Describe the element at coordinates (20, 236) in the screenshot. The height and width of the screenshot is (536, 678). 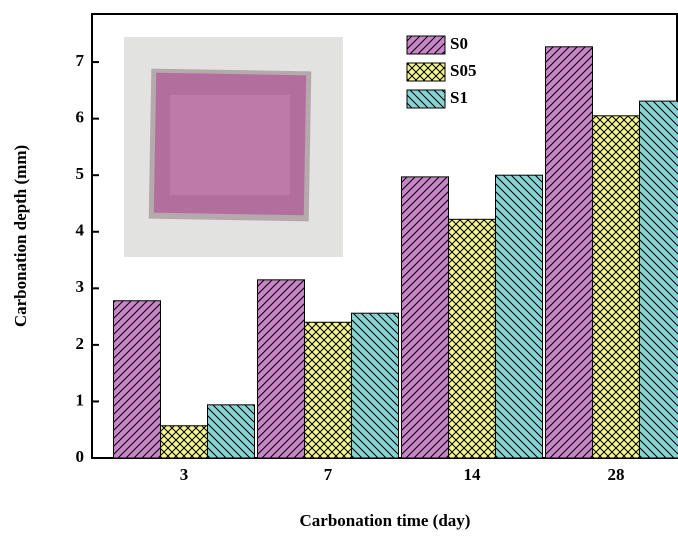
I see `y-axis-label: Carbonation depth (mm)` at that location.